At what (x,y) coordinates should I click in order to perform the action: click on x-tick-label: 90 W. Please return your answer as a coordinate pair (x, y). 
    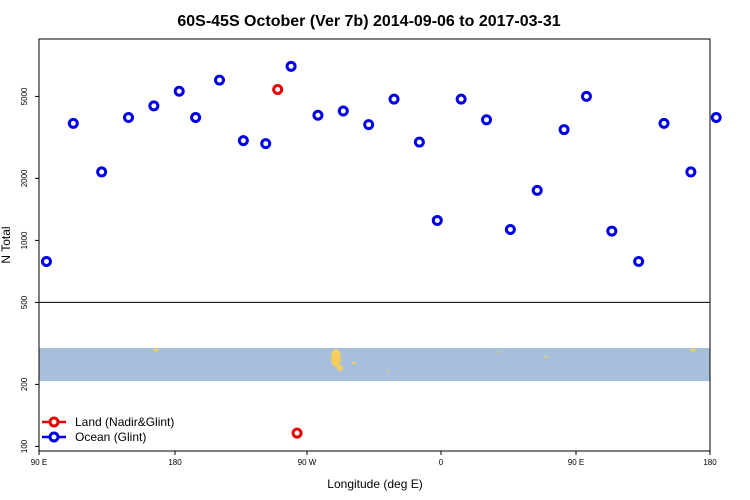
    Looking at the image, I should click on (307, 462).